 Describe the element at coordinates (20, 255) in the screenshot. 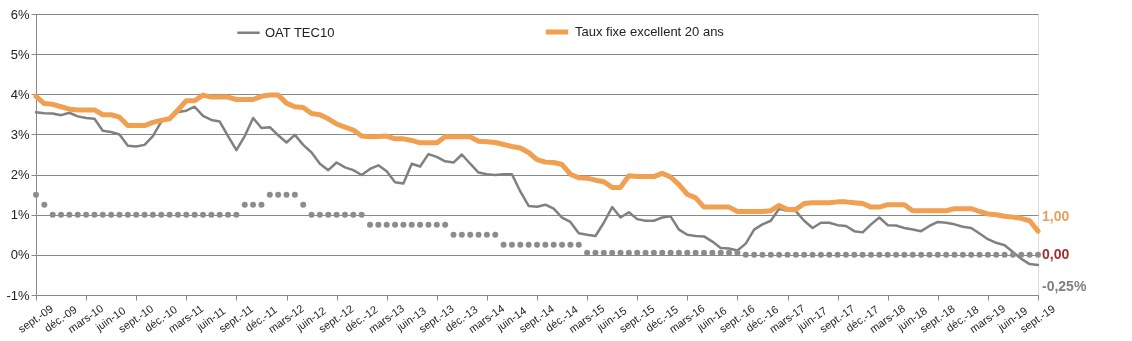

I see `y-tick-label: 0%` at that location.